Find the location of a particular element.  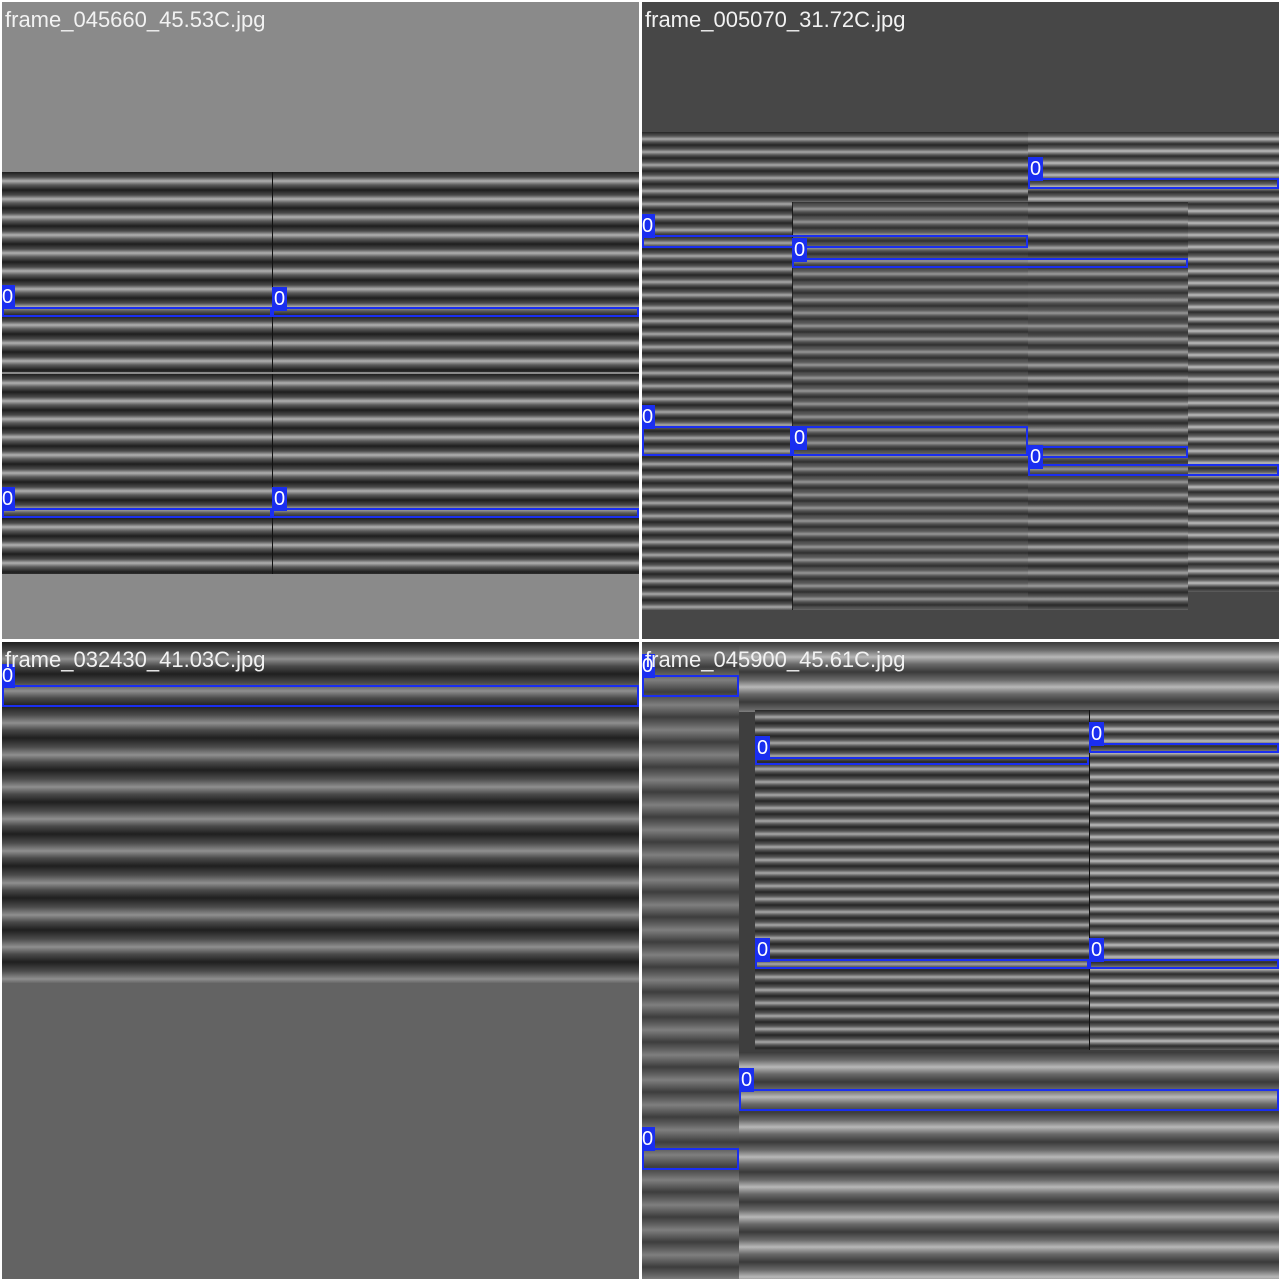

frame-filename: frame_005070_31.72C.jpg is located at coordinates (775, 19).